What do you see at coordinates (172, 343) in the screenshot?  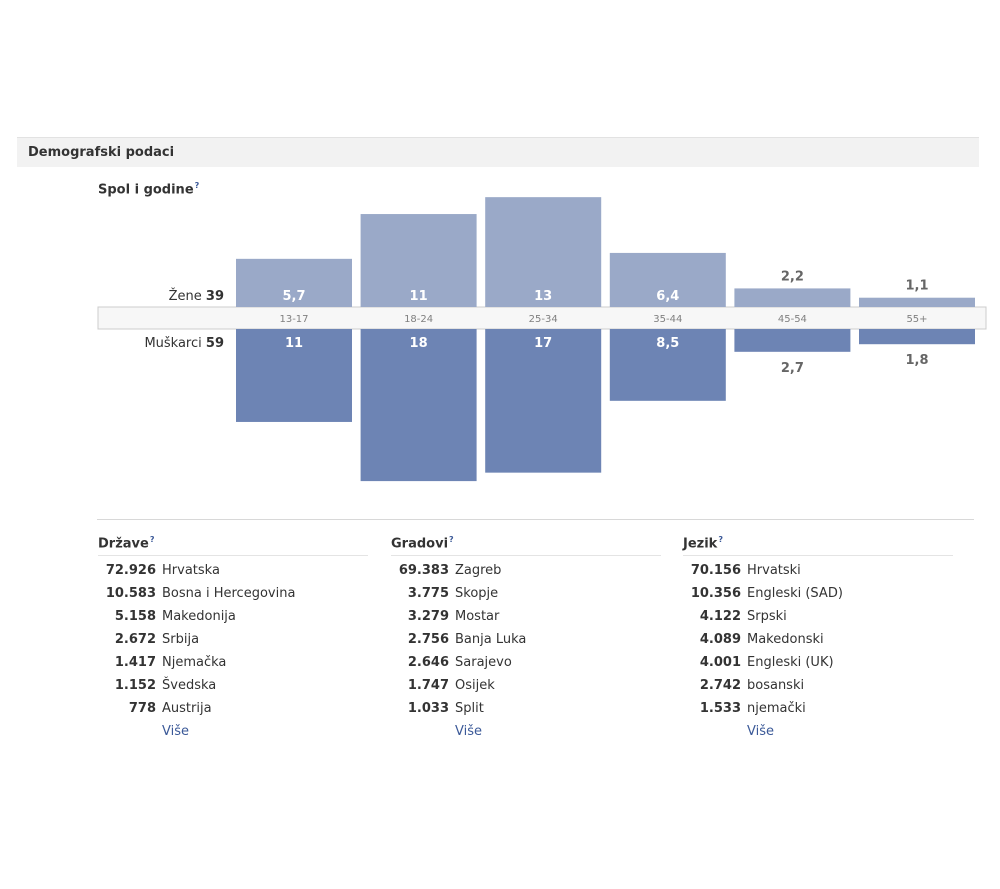 I see `men-label: Muškarci` at bounding box center [172, 343].